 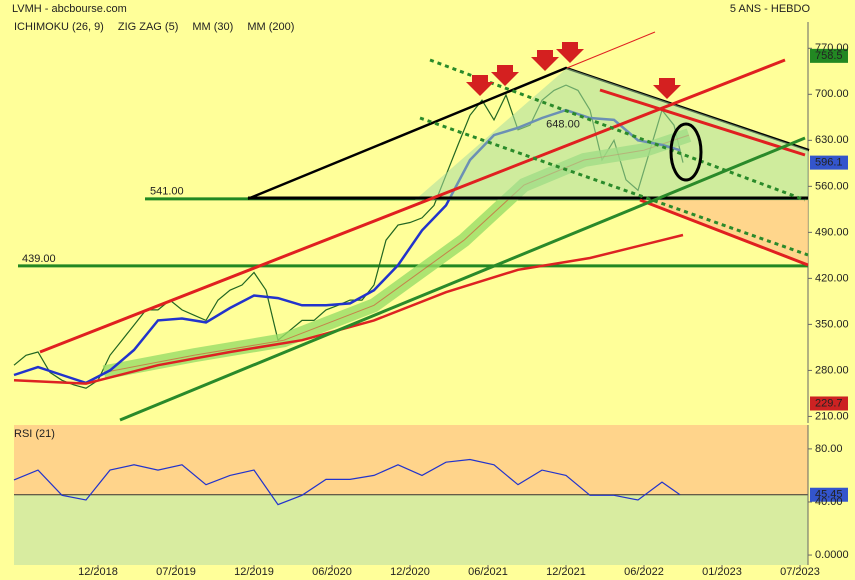 I want to click on value-marker-label: 596.1, so click(x=829, y=163).